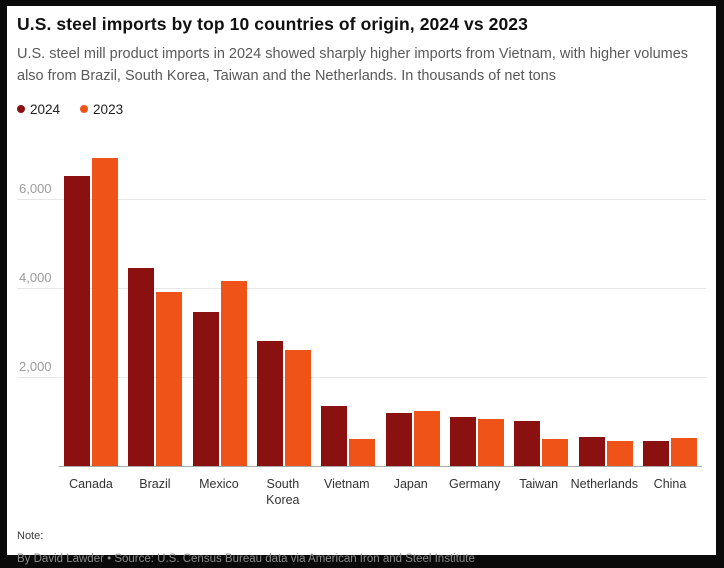  I want to click on bar-2023-taiwan, so click(555, 452).